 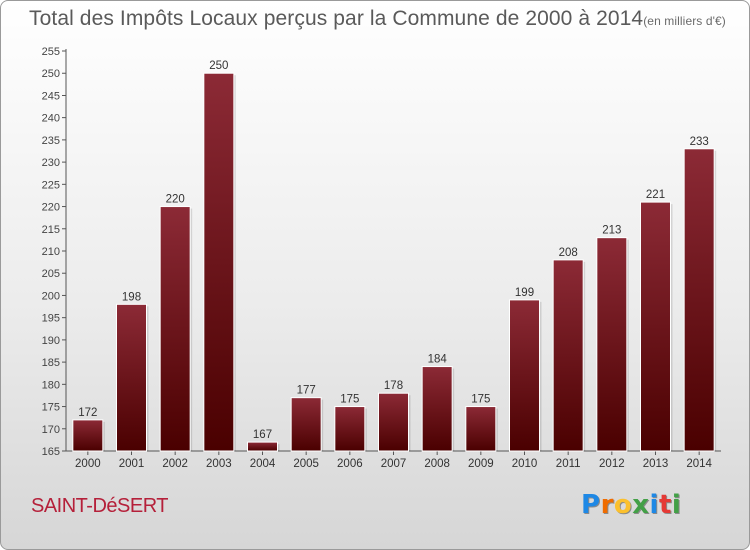 What do you see at coordinates (51, 452) in the screenshot?
I see `y-tick-label: 165` at bounding box center [51, 452].